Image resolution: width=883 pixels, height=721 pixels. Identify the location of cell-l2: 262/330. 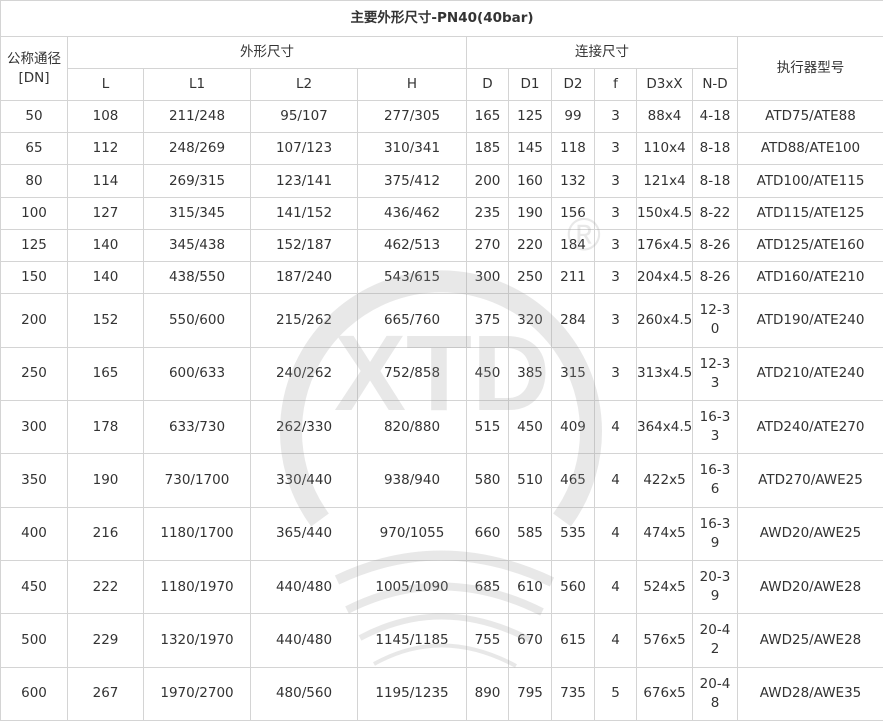
(304, 427).